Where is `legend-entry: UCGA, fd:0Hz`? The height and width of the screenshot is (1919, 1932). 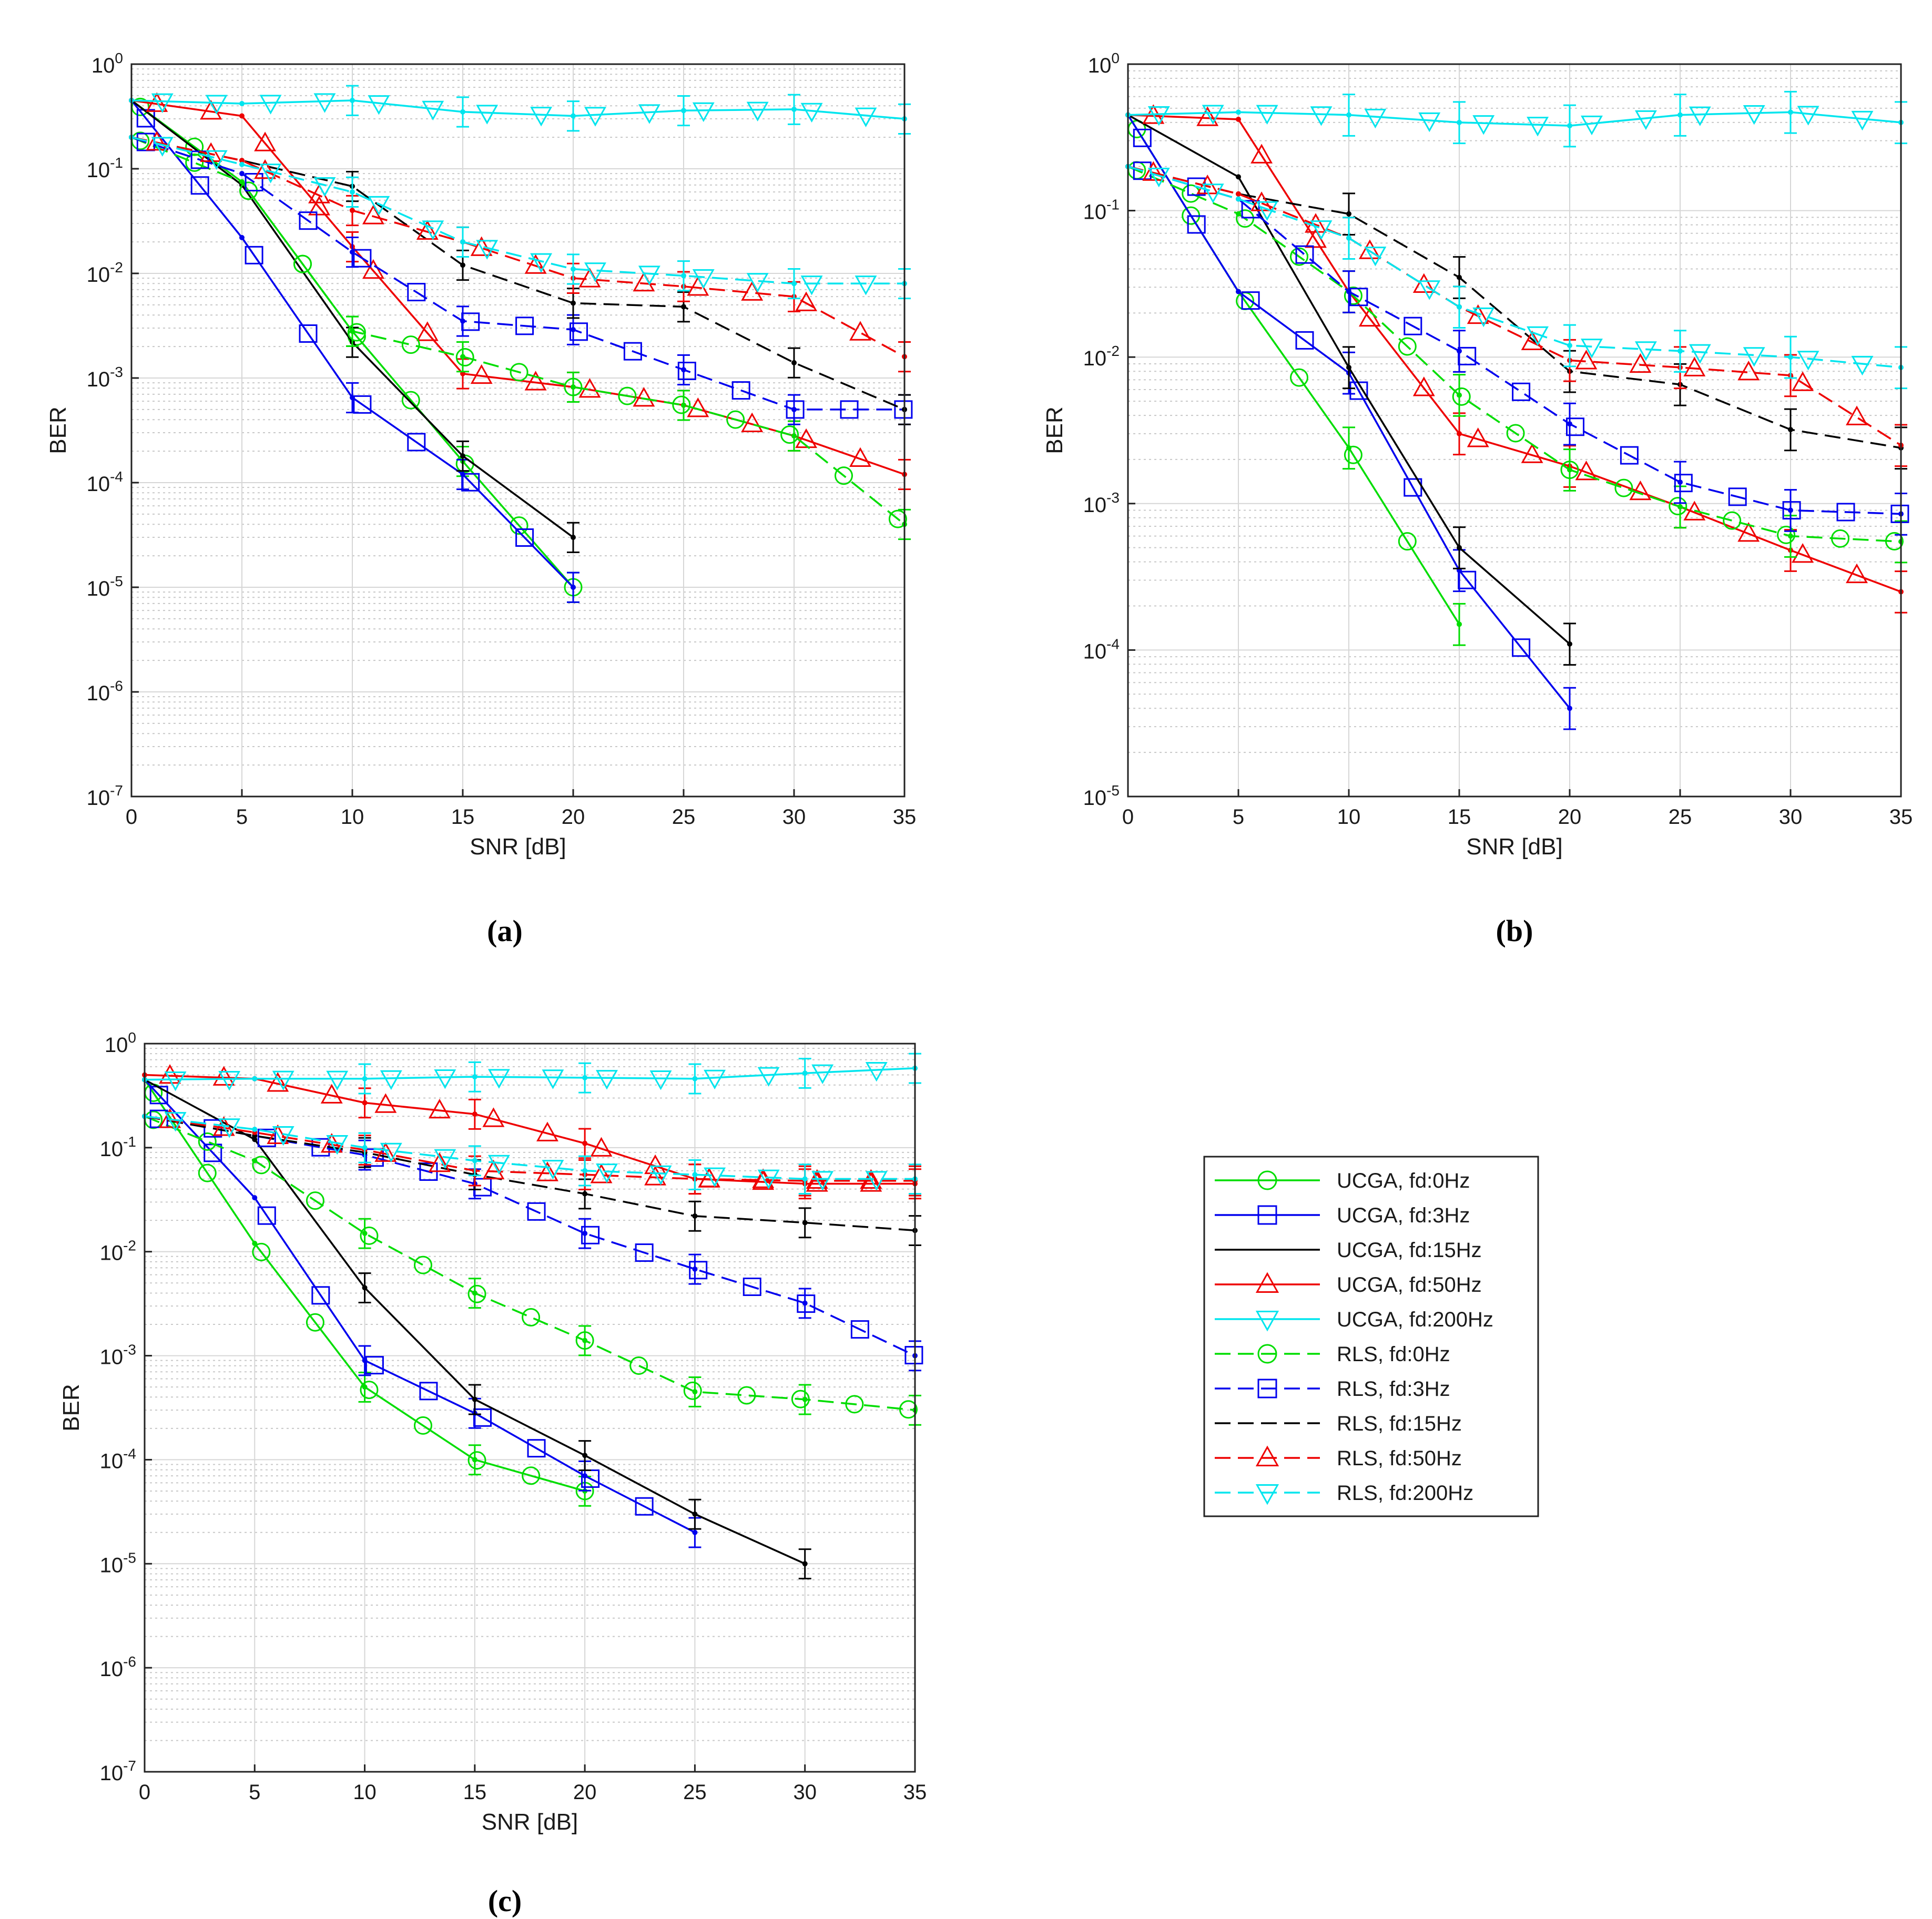 legend-entry: UCGA, fd:0Hz is located at coordinates (1342, 1181).